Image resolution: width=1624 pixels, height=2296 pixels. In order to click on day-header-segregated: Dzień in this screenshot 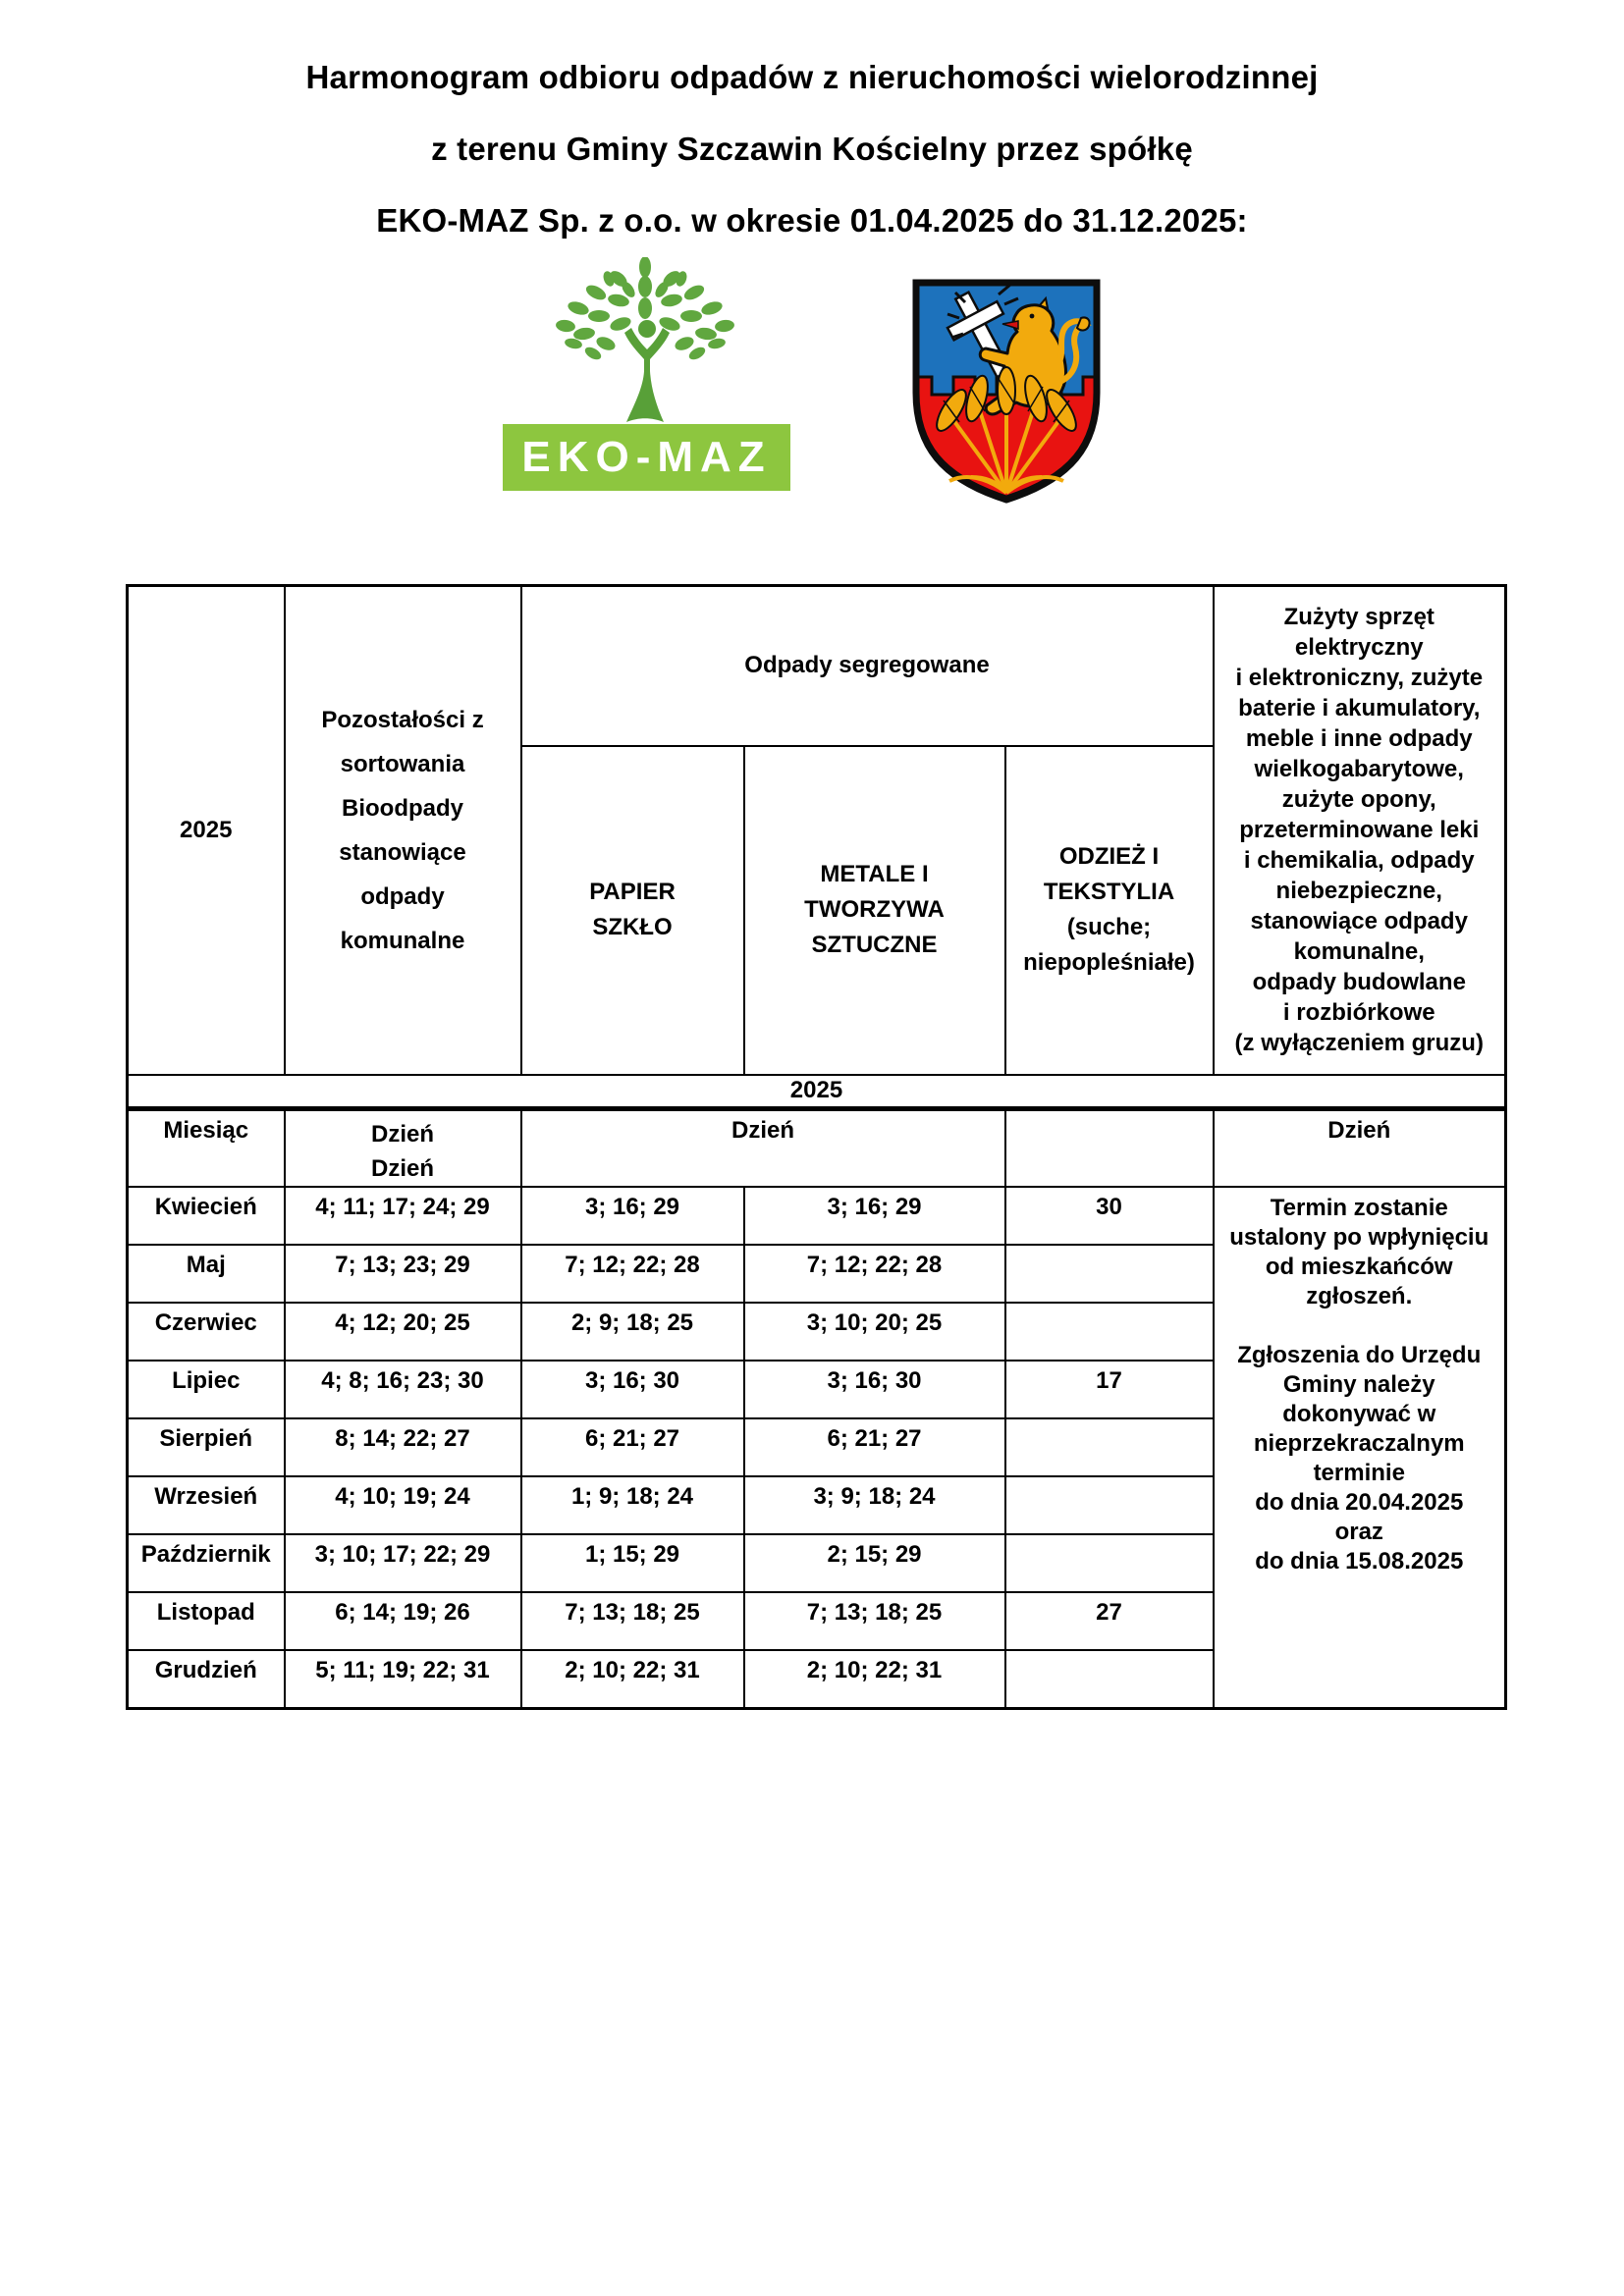, I will do `click(762, 1147)`.